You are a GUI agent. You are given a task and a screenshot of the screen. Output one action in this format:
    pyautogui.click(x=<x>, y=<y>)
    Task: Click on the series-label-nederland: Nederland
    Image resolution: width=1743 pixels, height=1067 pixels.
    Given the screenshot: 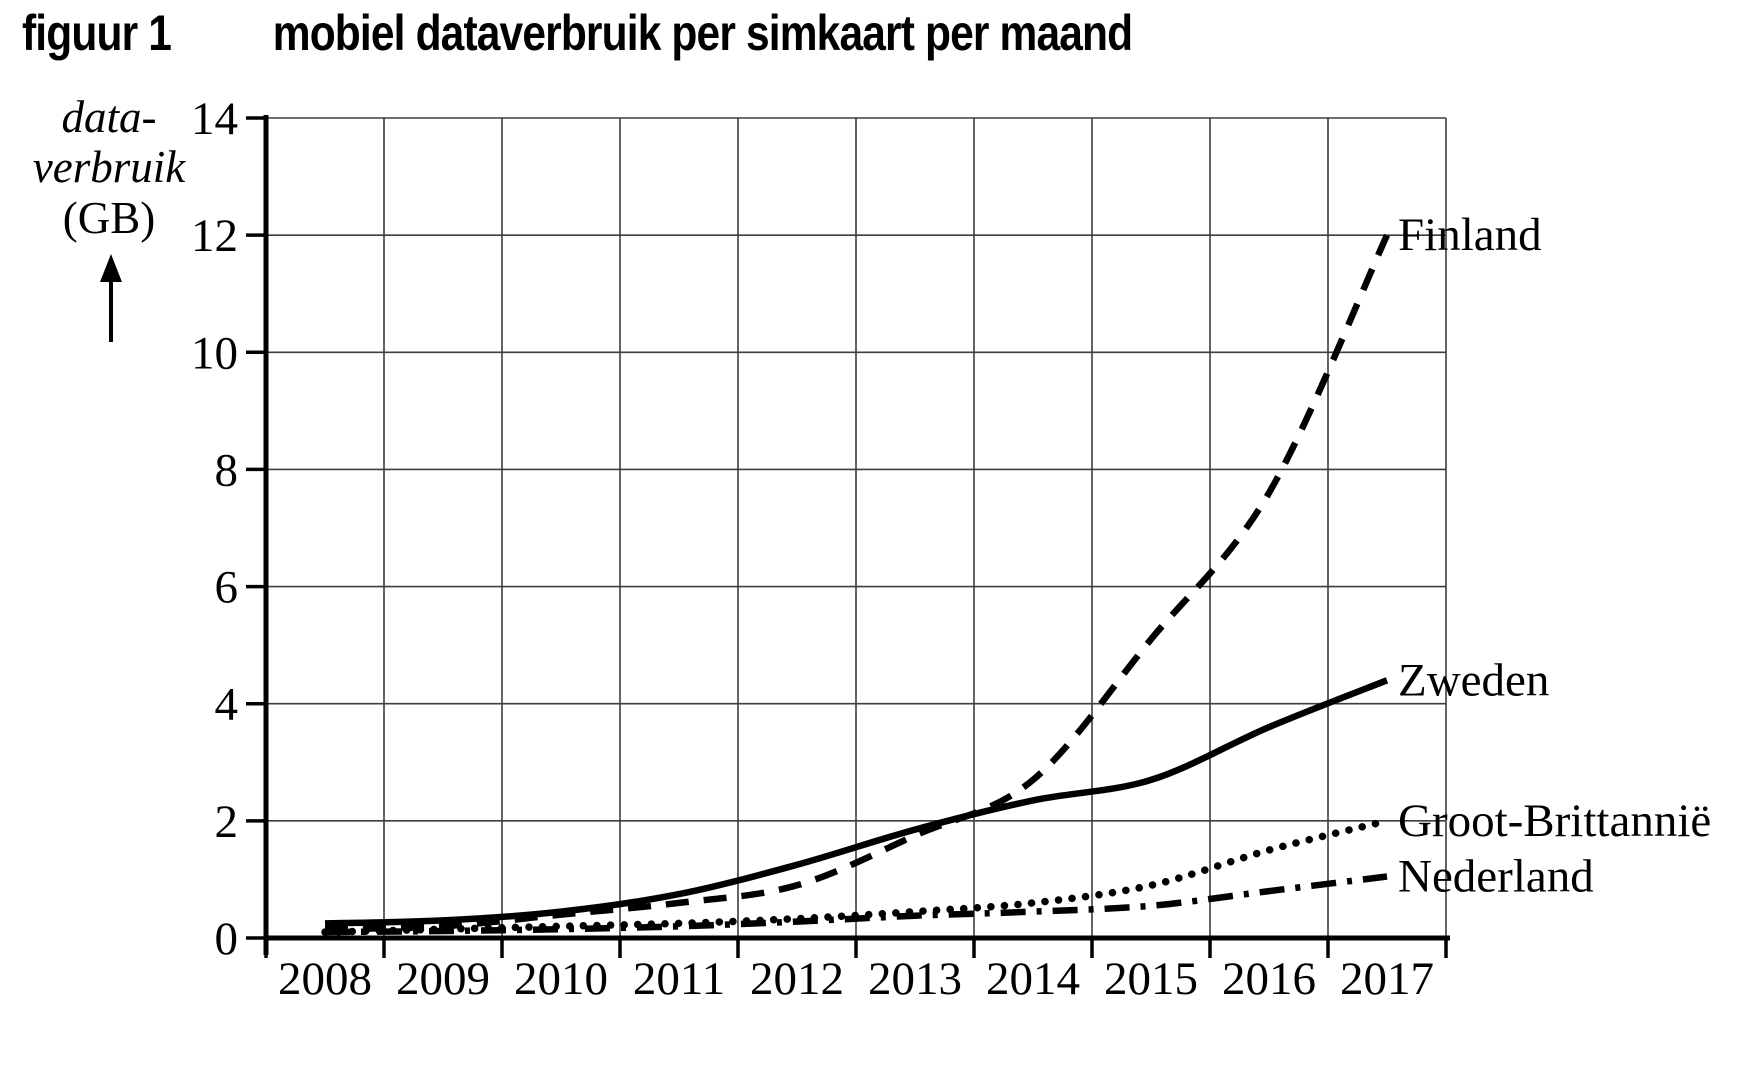 What is the action you would take?
    pyautogui.click(x=1496, y=877)
    